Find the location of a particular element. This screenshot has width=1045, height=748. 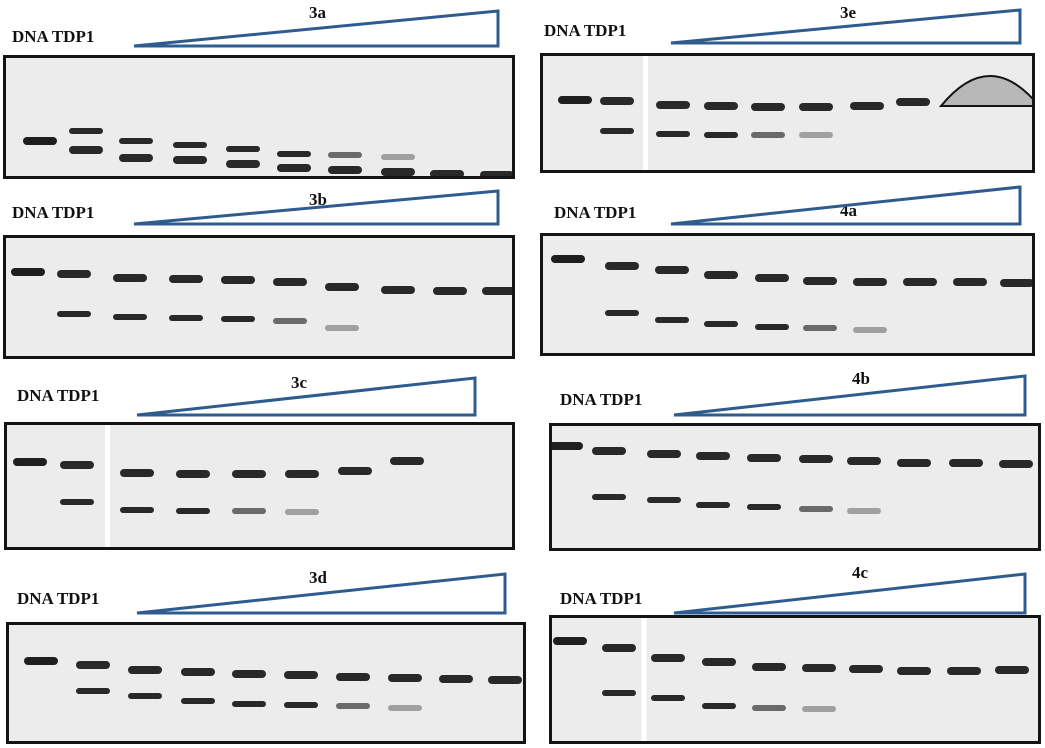

panel-id-3b: 3b is located at coordinates (318, 199).